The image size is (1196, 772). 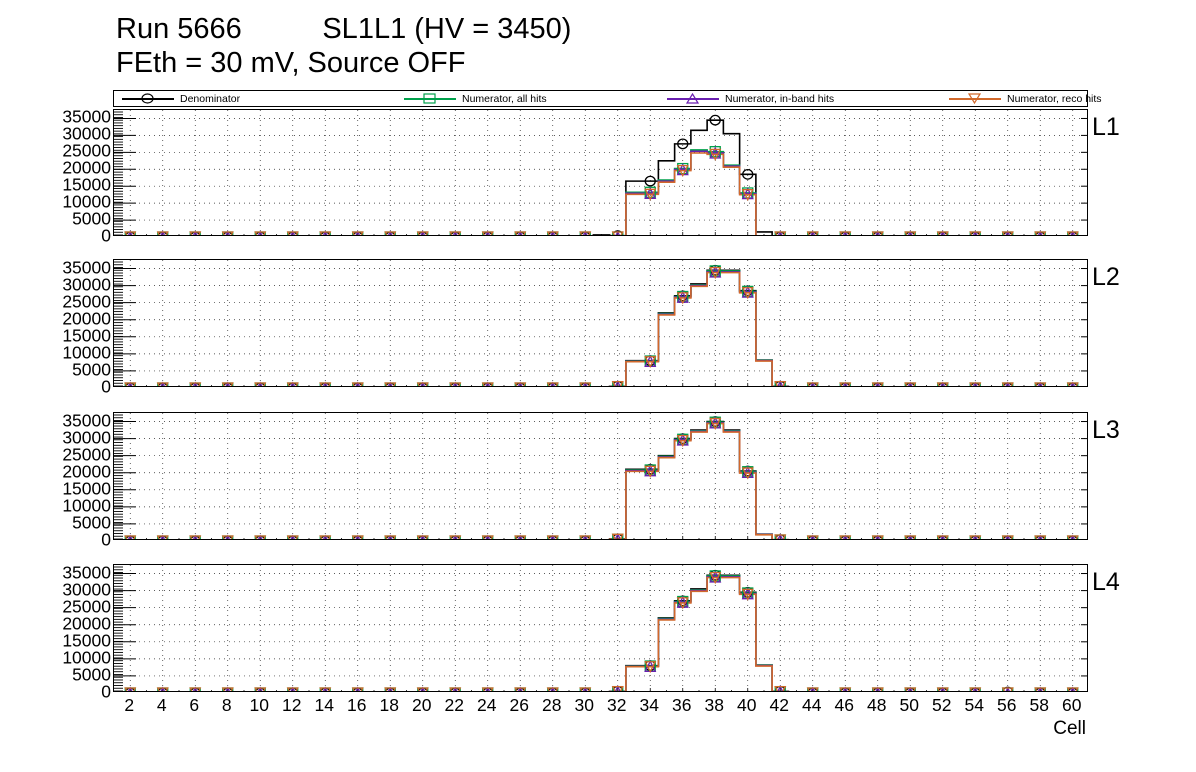 I want to click on legend-swatch-square, so click(x=430, y=98).